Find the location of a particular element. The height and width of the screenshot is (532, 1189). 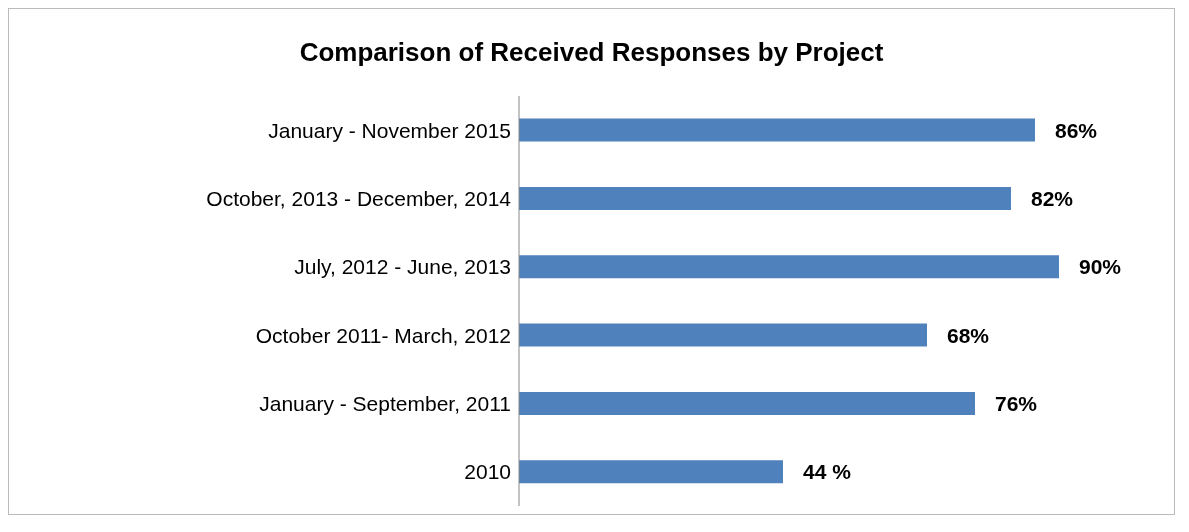

y-tick-label: October, 2013 - December, 2014 is located at coordinates (359, 198).